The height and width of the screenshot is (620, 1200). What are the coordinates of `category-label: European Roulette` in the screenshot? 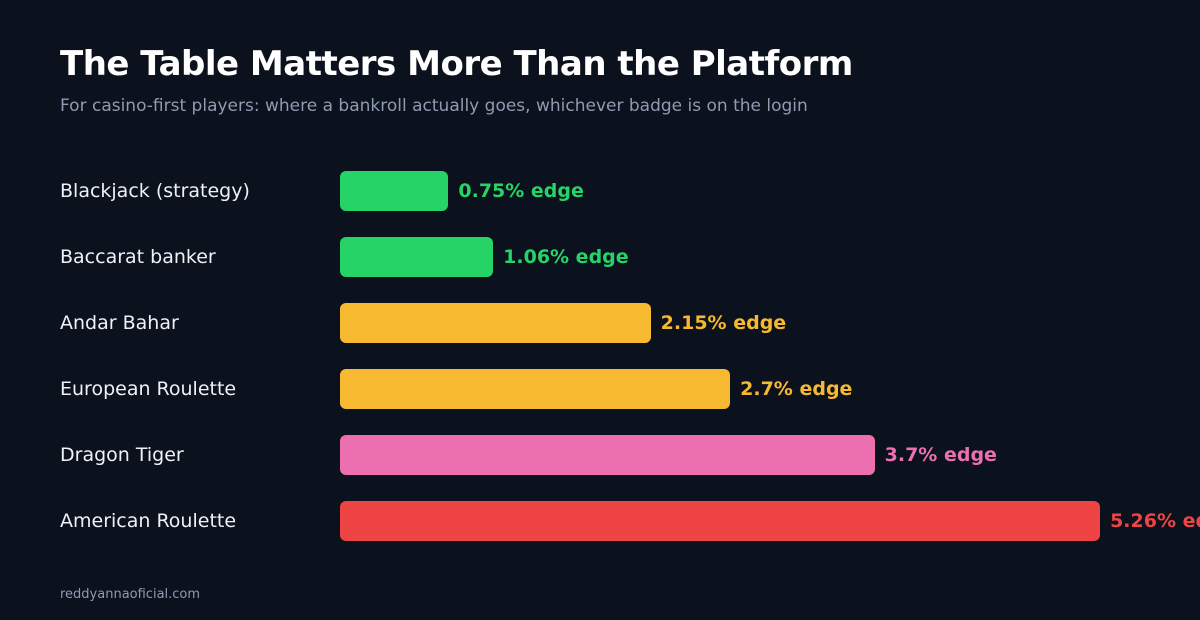 It's located at (148, 389).